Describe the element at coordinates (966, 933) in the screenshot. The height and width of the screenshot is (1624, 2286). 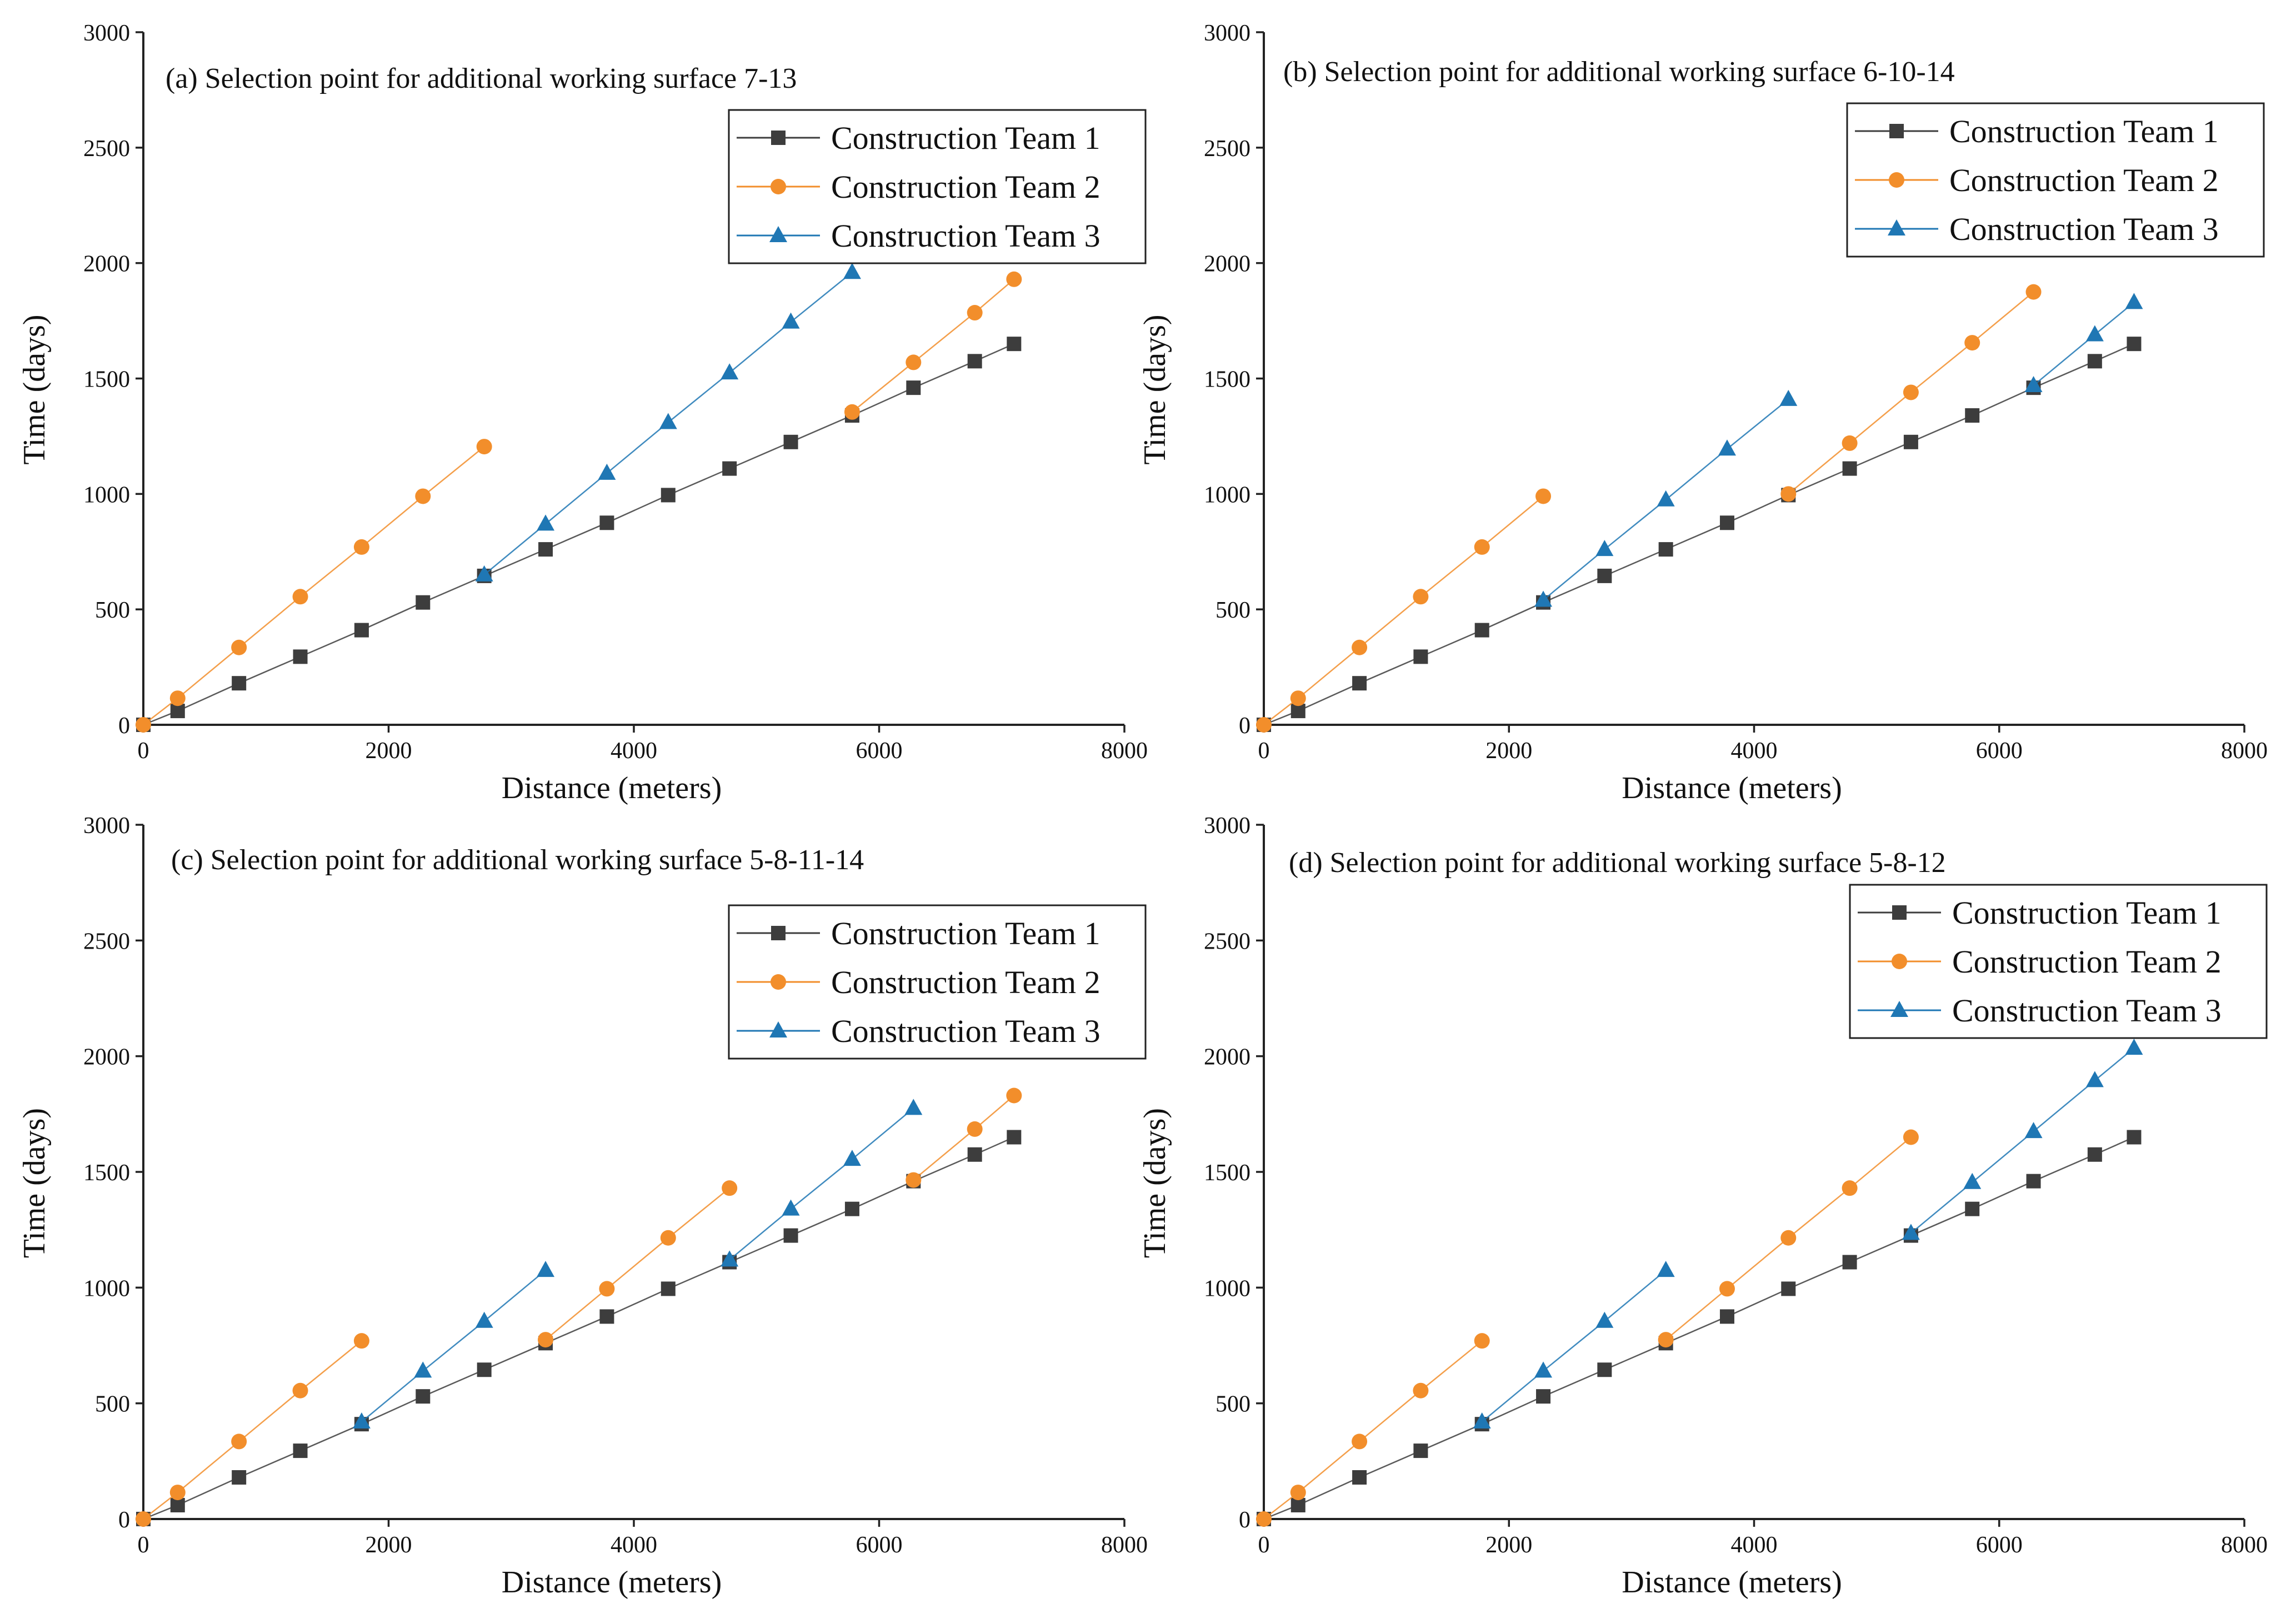
I see `legend-entry: Construction Team 1` at that location.